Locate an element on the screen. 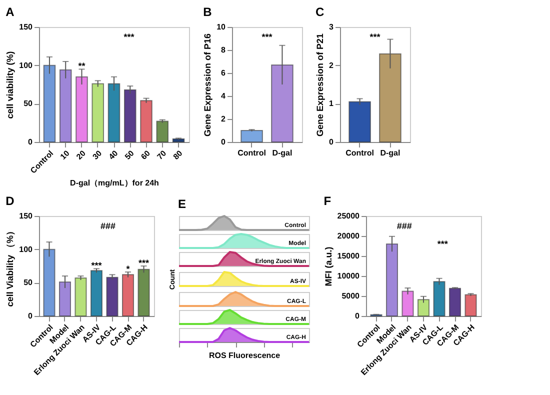 The height and width of the screenshot is (395, 550). annotation: * is located at coordinates (128, 269).